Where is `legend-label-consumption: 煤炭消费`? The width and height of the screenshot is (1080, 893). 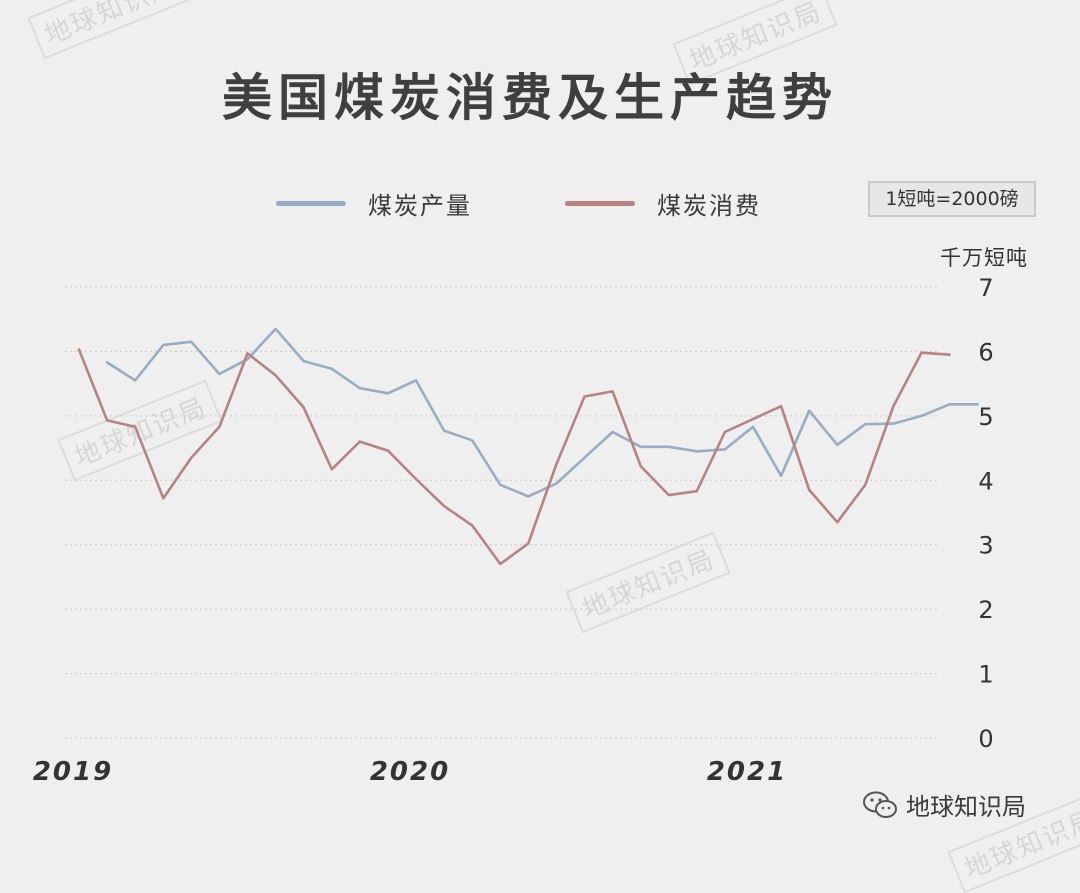 legend-label-consumption: 煤炭消费 is located at coordinates (709, 206).